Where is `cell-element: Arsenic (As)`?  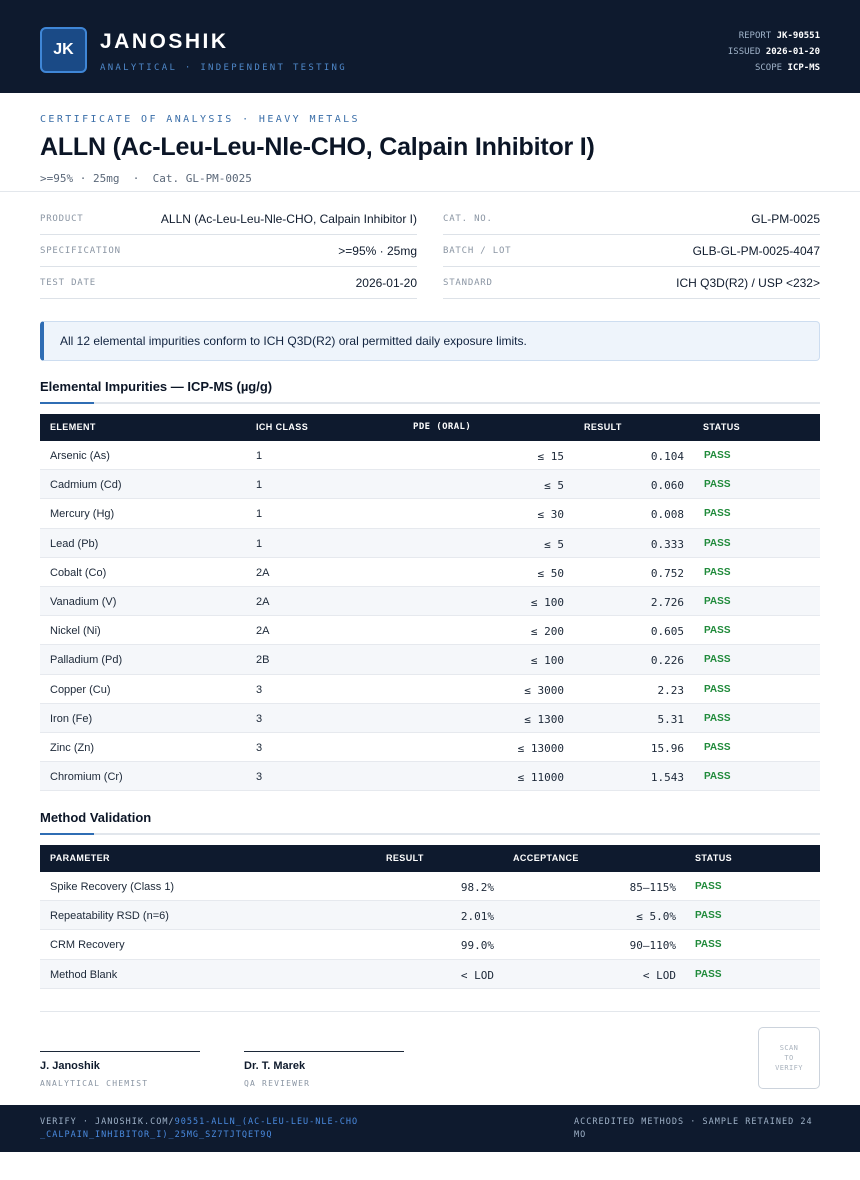 cell-element: Arsenic (As) is located at coordinates (80, 456).